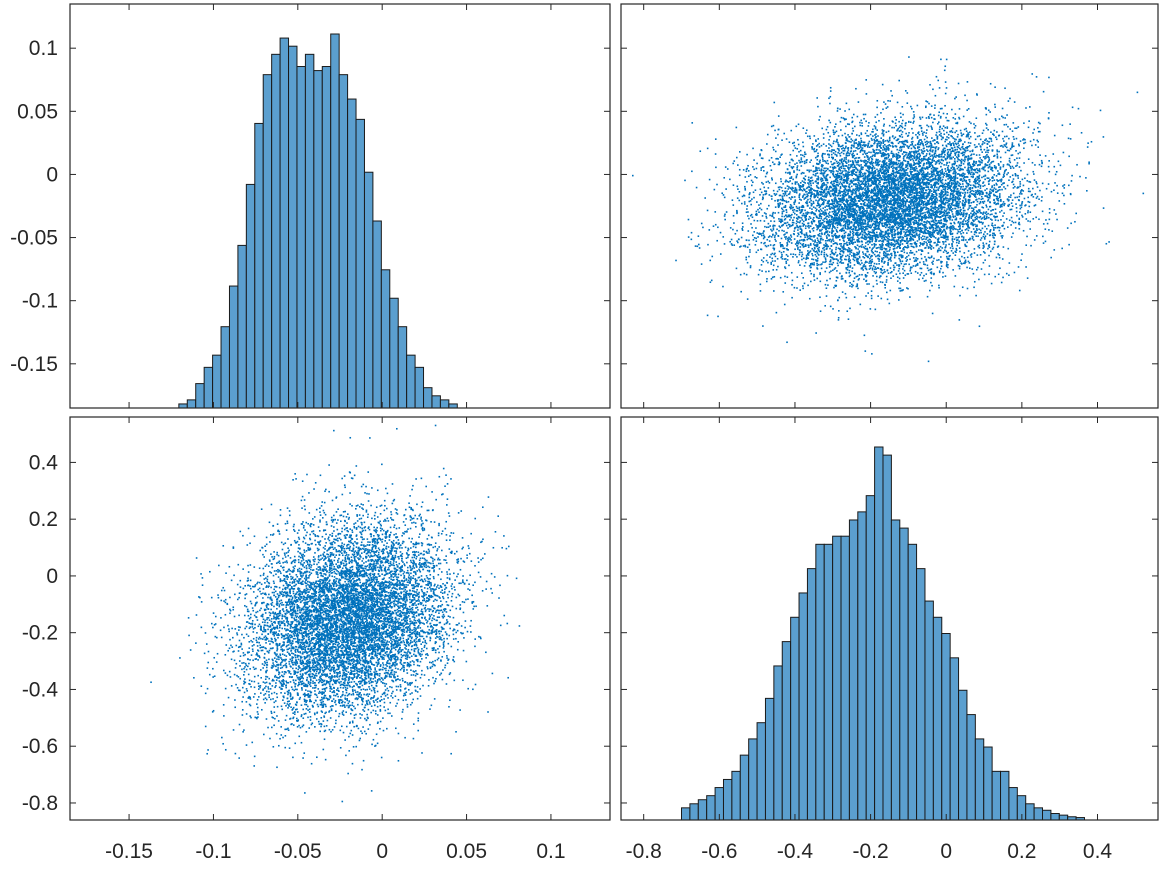 The width and height of the screenshot is (1167, 875). I want to click on scatter-tr-point-2041, so click(912, 183).